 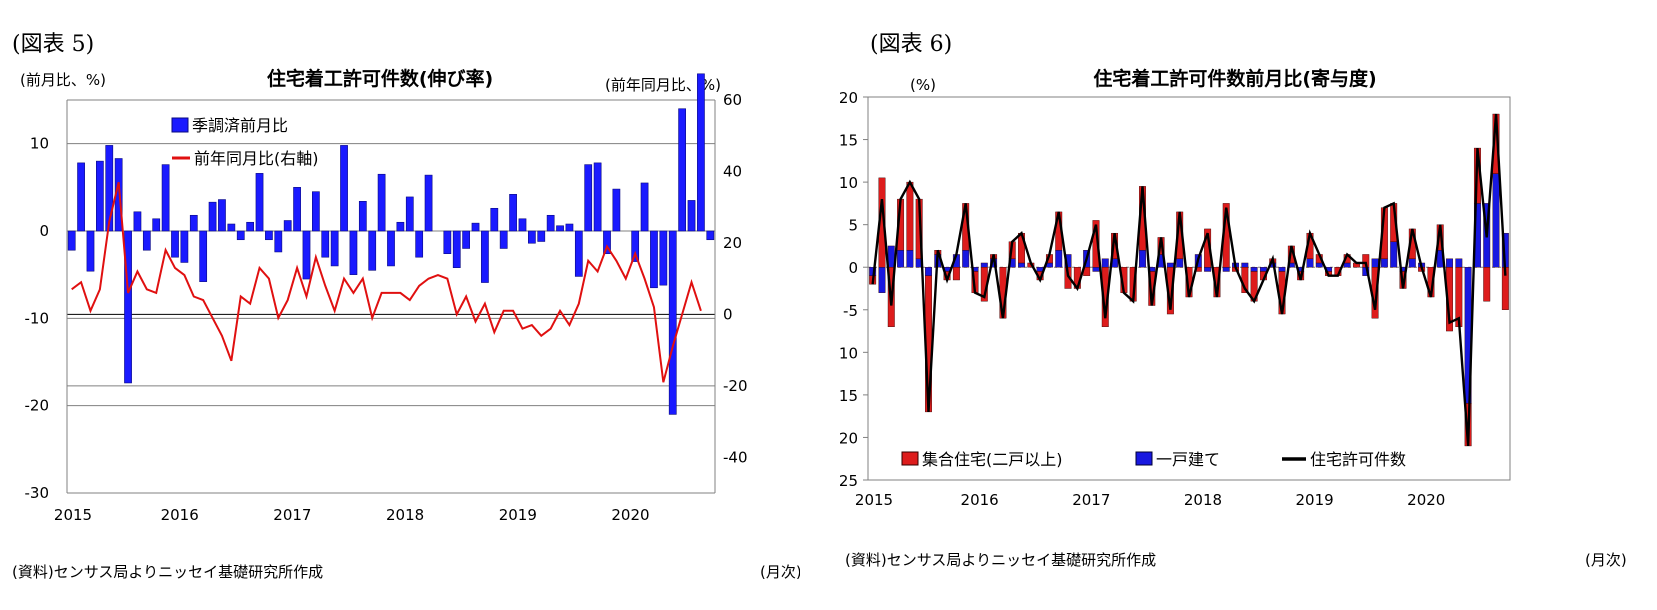 I want to click on right-tick-label: 60, so click(x=732, y=100).